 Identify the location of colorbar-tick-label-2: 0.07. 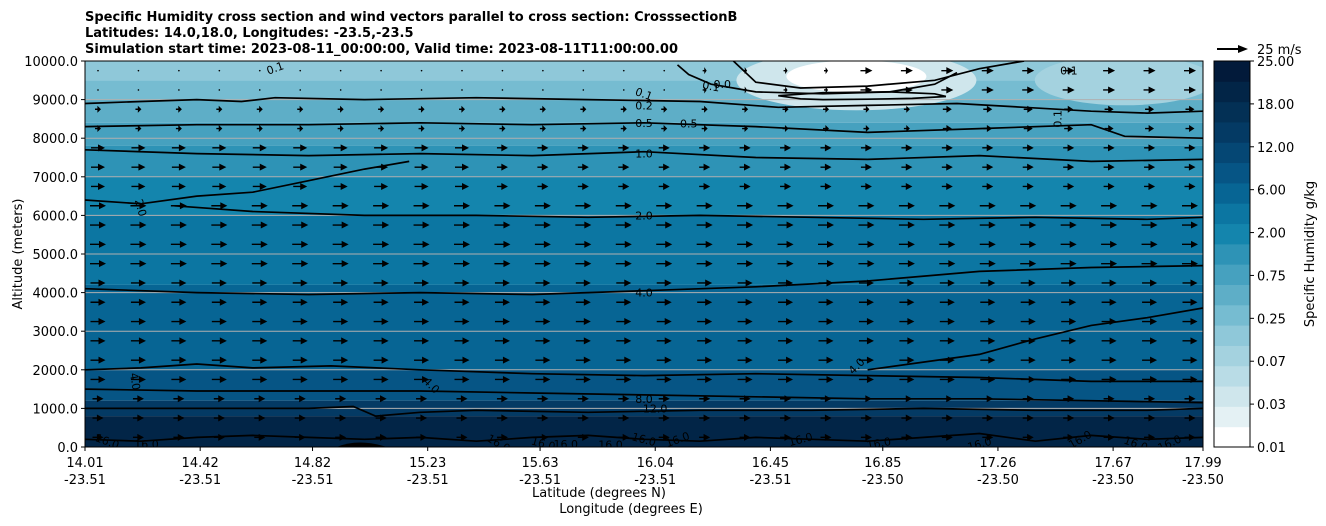
(1271, 362).